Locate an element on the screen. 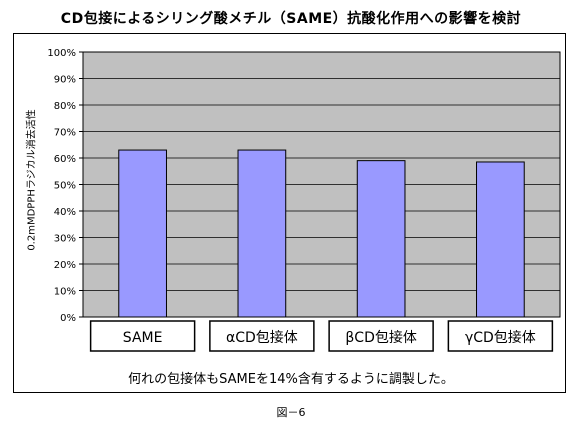 The image size is (582, 429). x-category-label: SAME is located at coordinates (143, 338).